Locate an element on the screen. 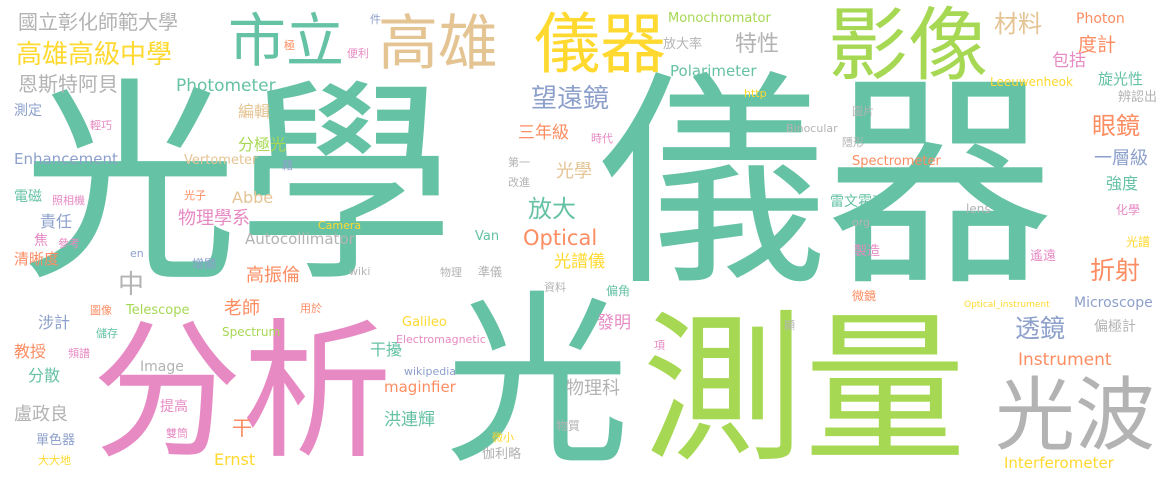  word-era: 時代 is located at coordinates (602, 138).